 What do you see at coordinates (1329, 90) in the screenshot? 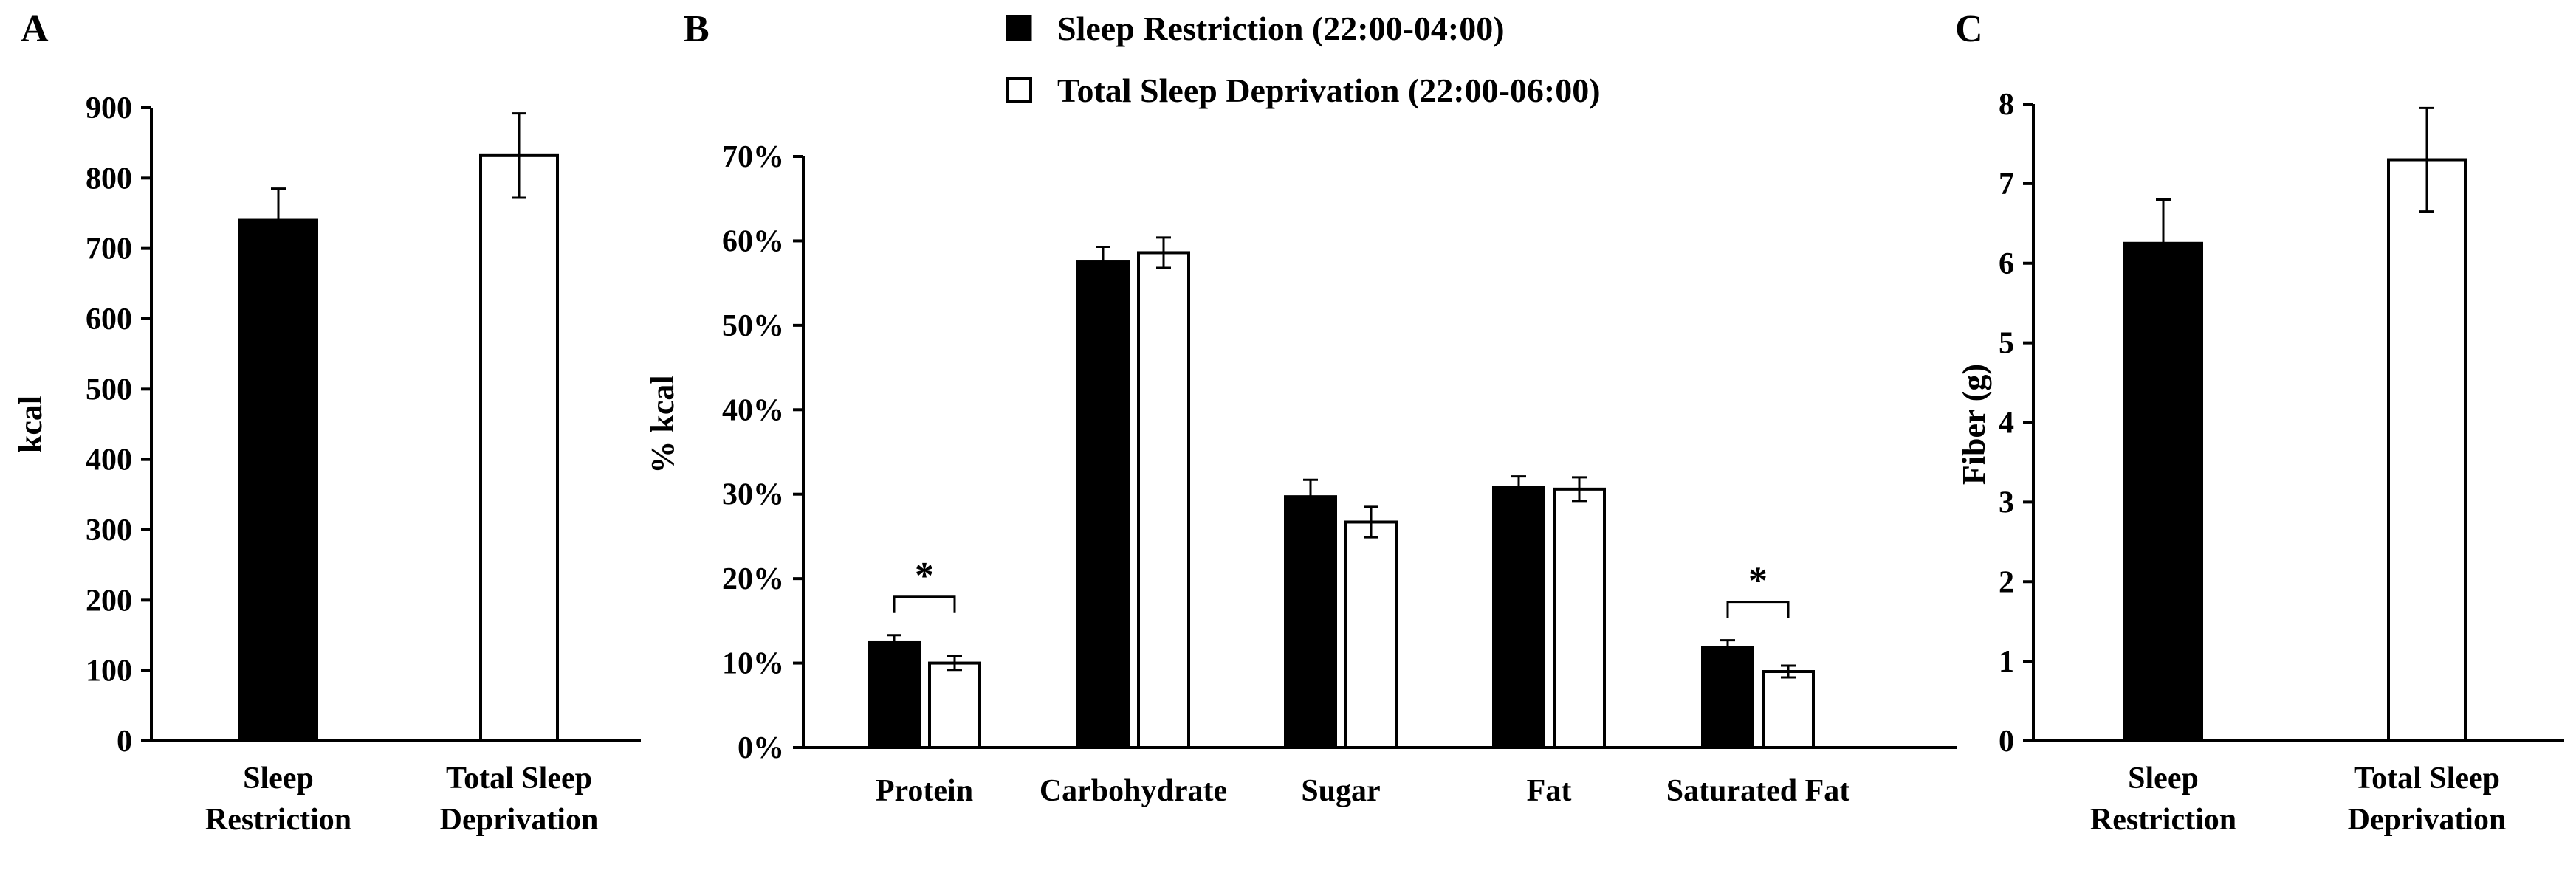
I see `legend-label-deprivation: Total Sleep Deprivation (22:00-06:00)` at bounding box center [1329, 90].